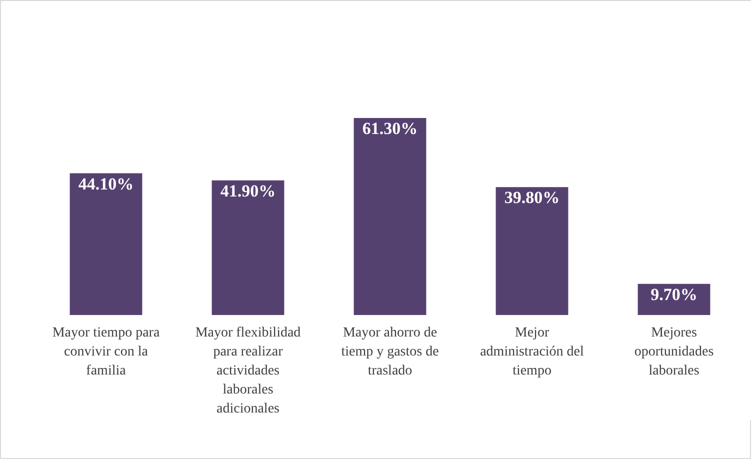  Describe the element at coordinates (390, 128) in the screenshot. I see `data-label: 61.30%` at that location.